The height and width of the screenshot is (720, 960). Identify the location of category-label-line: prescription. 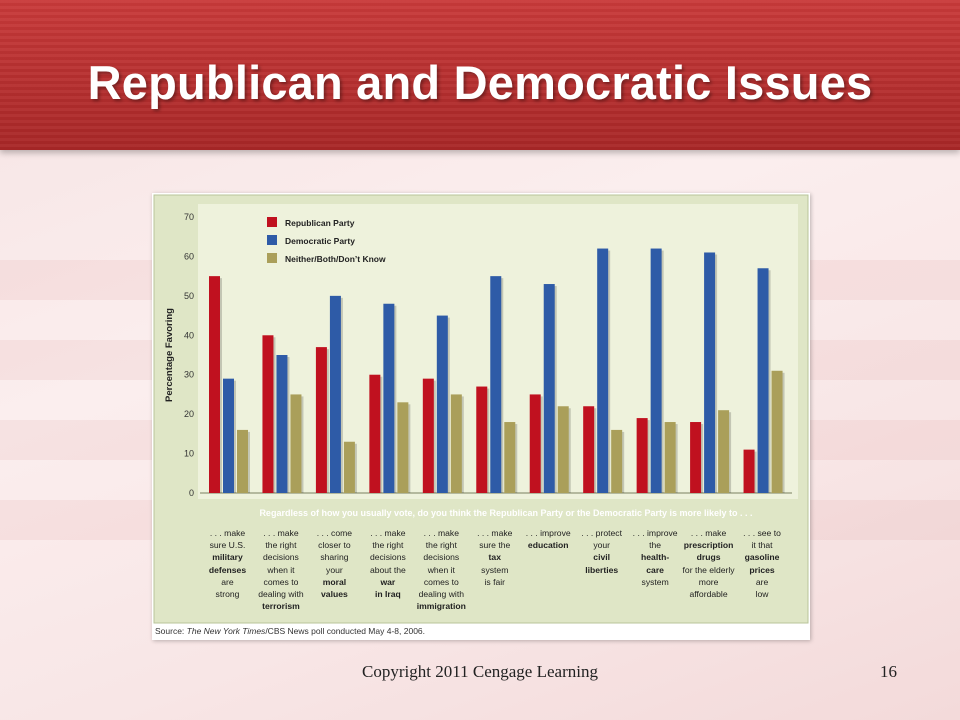
(708, 545).